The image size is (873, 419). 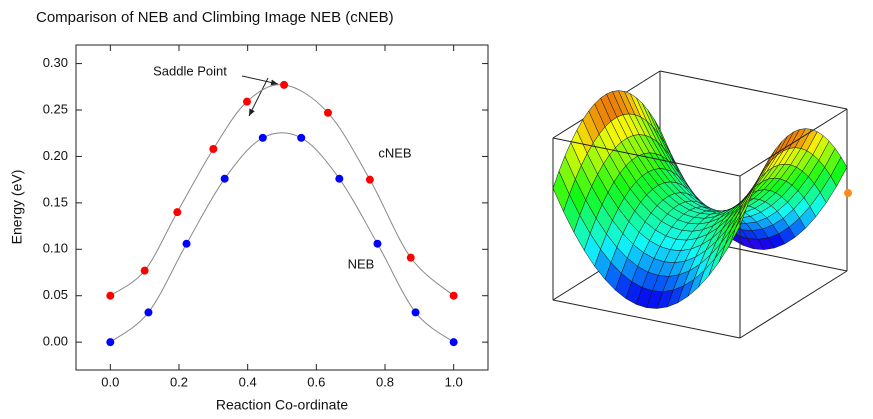 I want to click on x-tick-label: 1.0, so click(x=454, y=381).